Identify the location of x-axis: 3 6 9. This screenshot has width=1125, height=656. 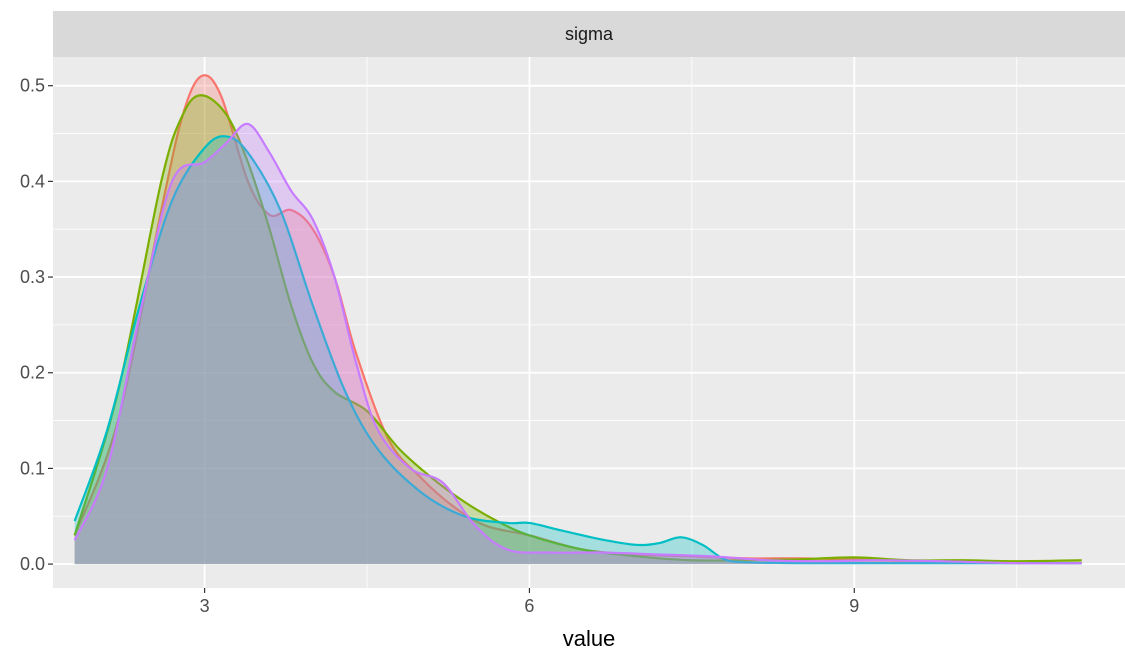
(529, 602).